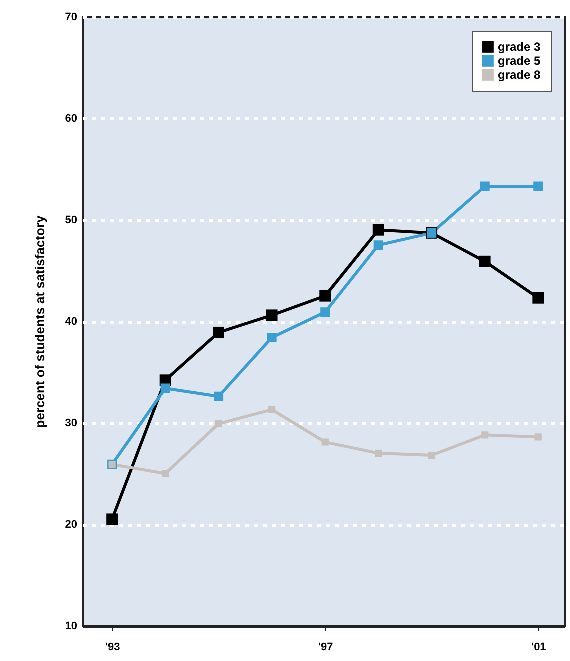 The height and width of the screenshot is (661, 570). Describe the element at coordinates (71, 18) in the screenshot. I see `y-tick-label: 70` at that location.